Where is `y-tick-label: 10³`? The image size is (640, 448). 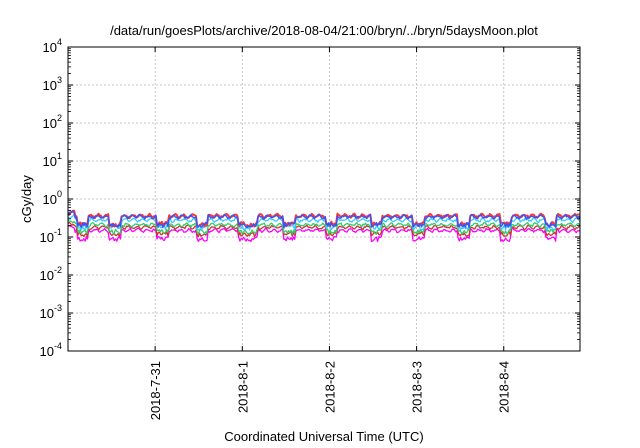 y-tick-label: 10³ is located at coordinates (52, 84).